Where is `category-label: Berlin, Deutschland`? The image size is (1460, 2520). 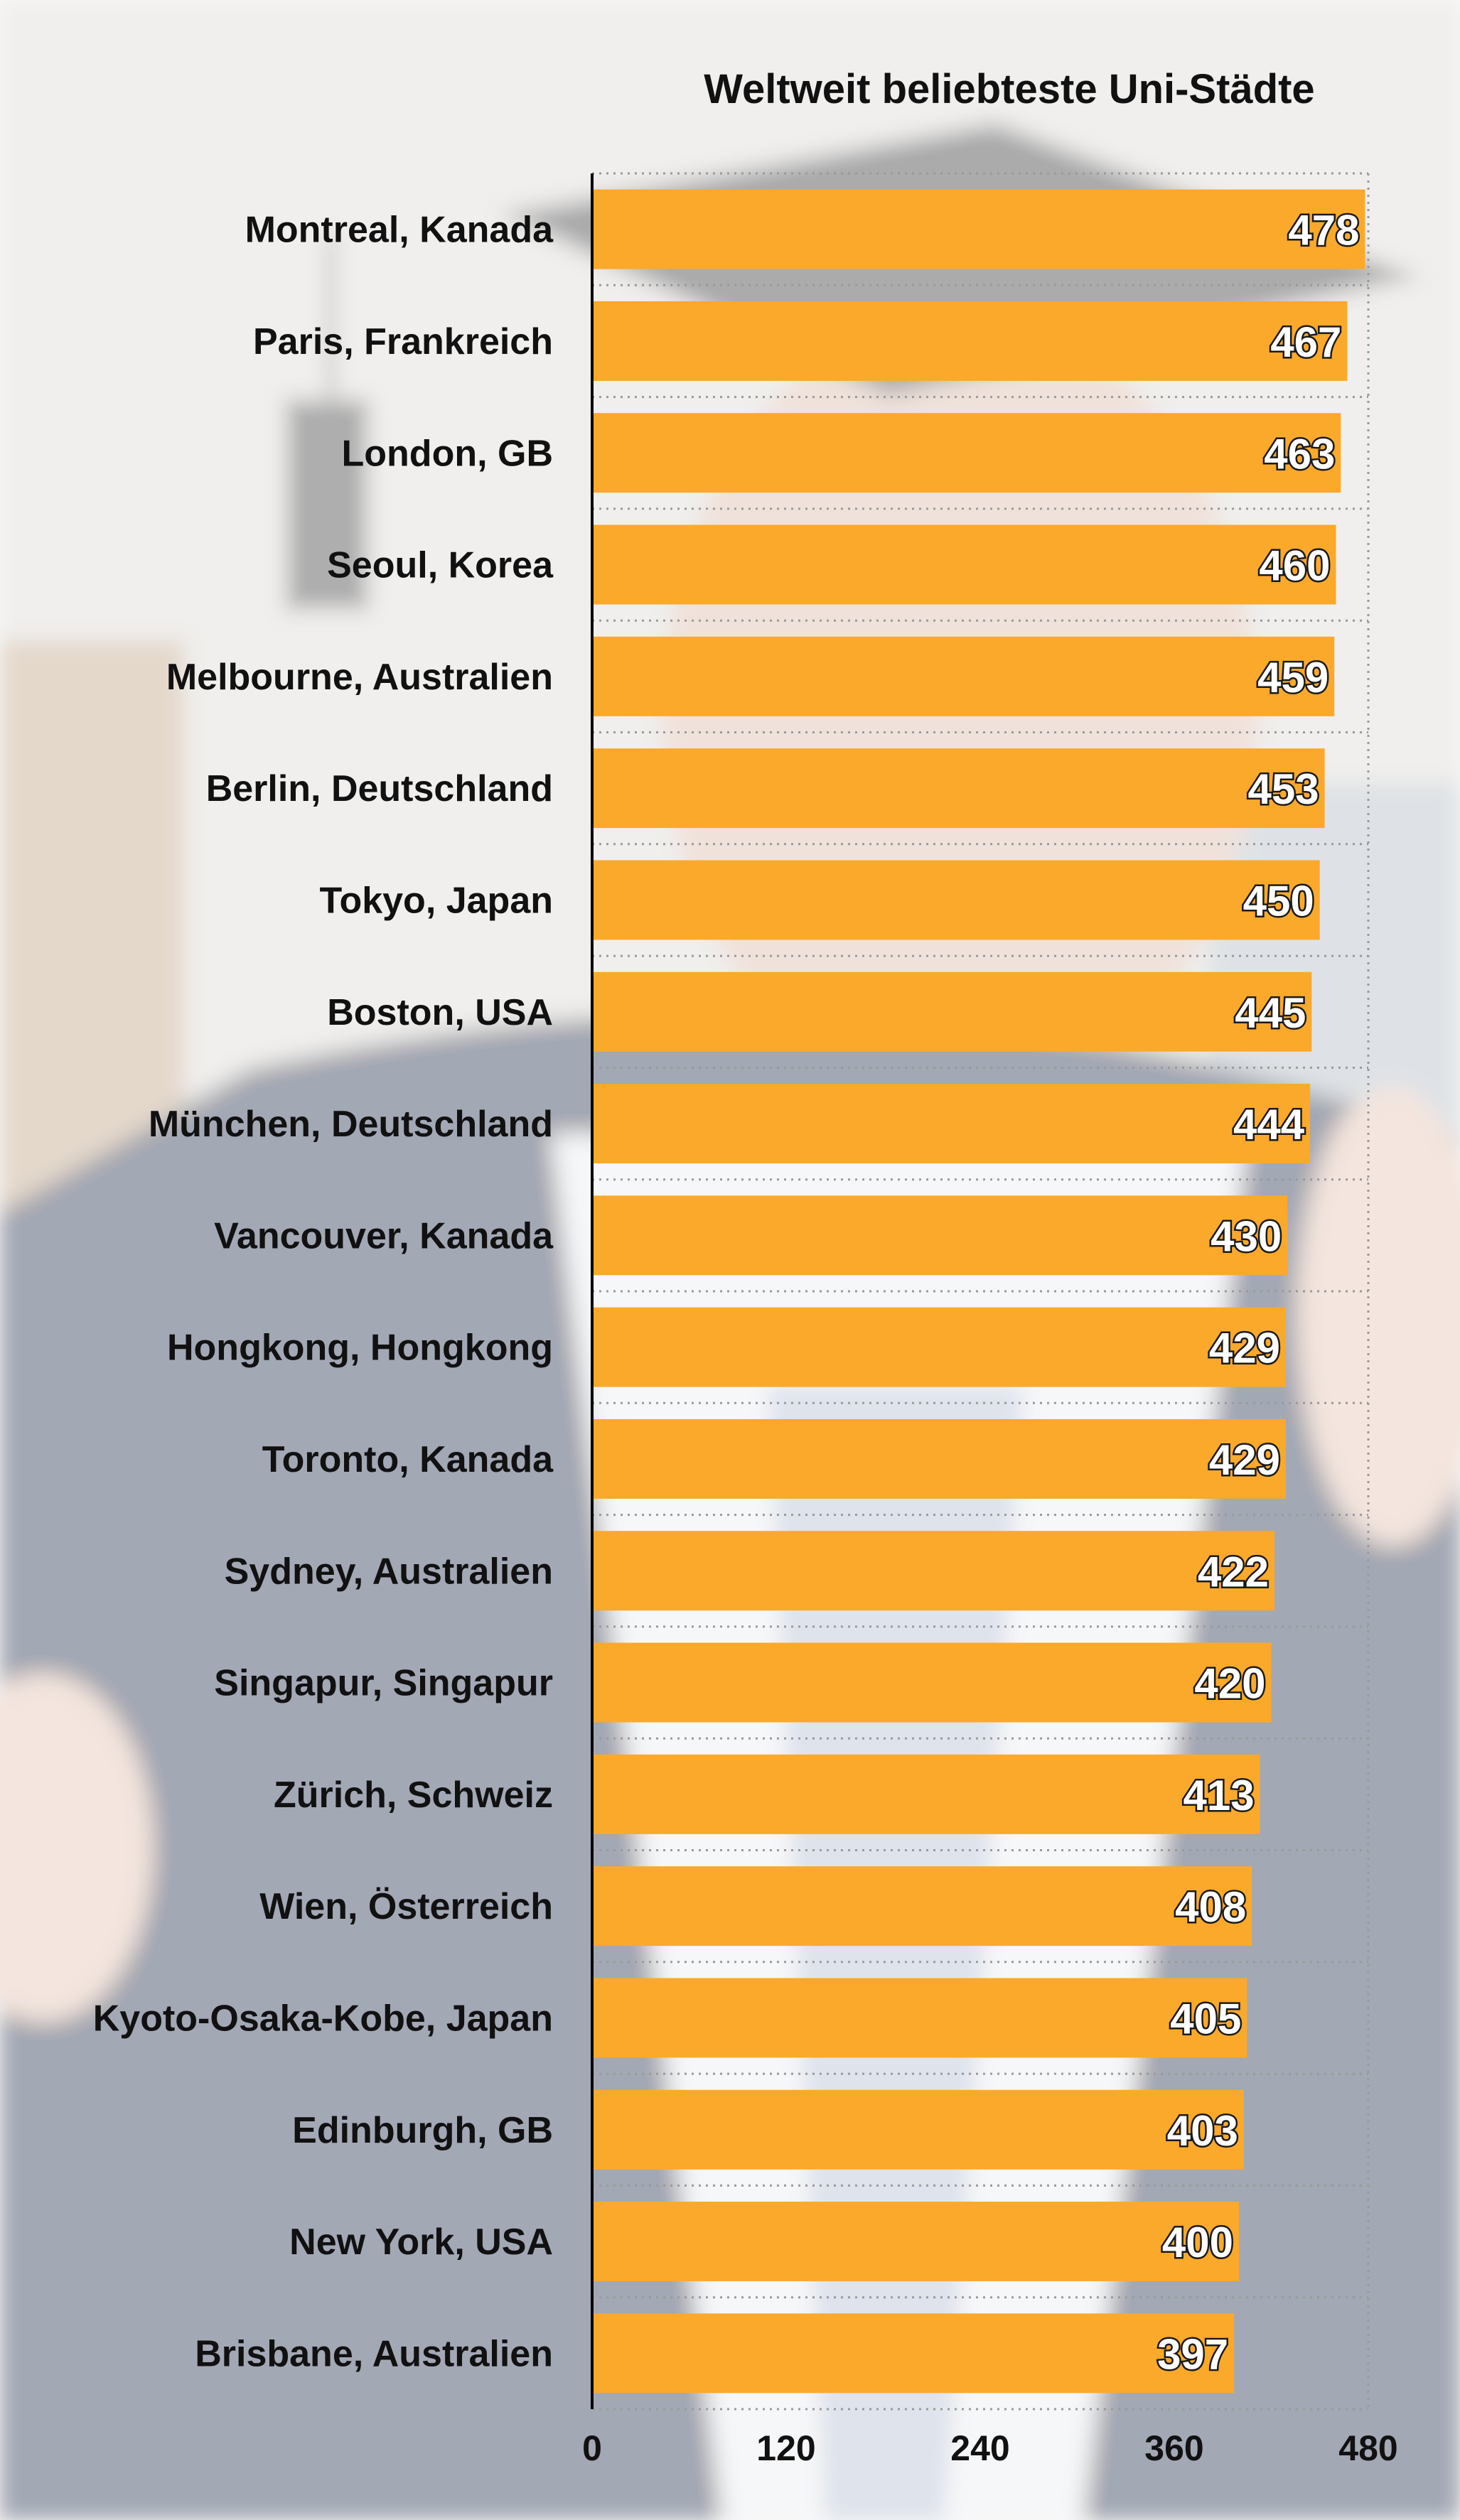
category-label: Berlin, Deutschland is located at coordinates (379, 788).